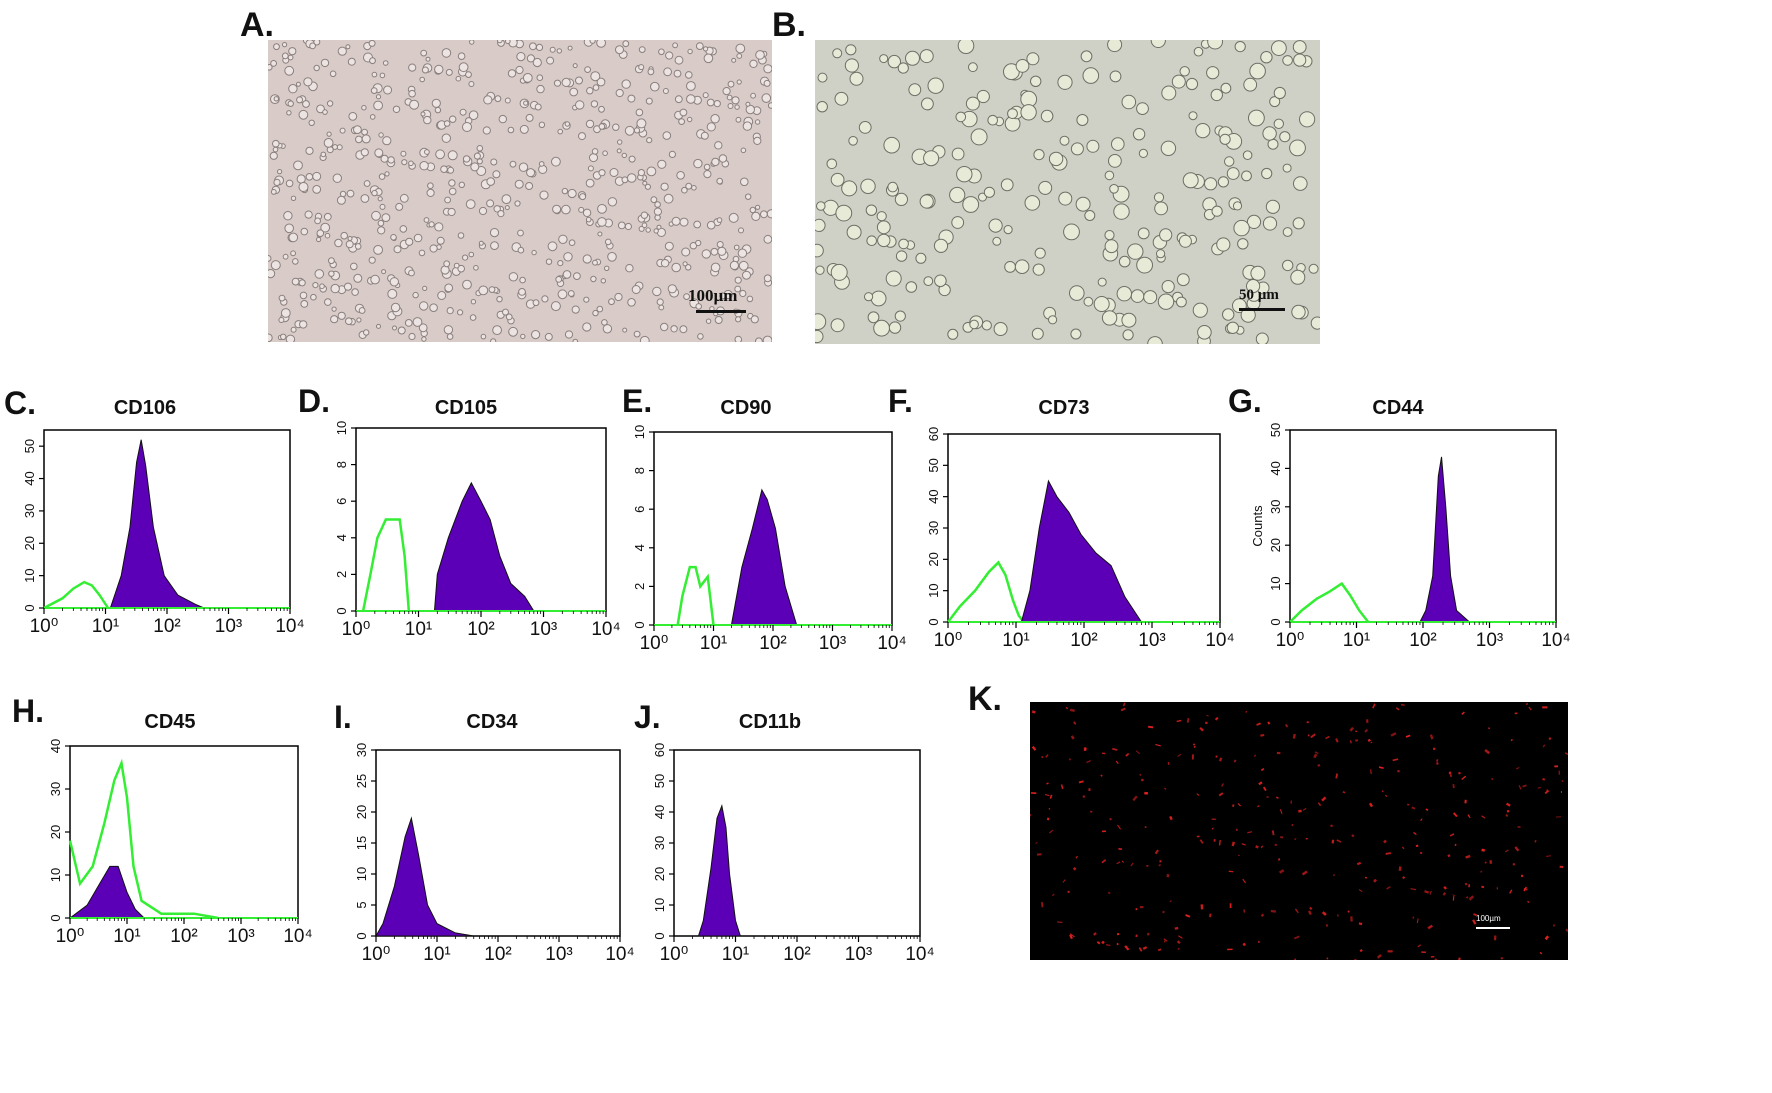 Image resolution: width=1772 pixels, height=1093 pixels. I want to click on y-tick-label: 60, so click(659, 750).